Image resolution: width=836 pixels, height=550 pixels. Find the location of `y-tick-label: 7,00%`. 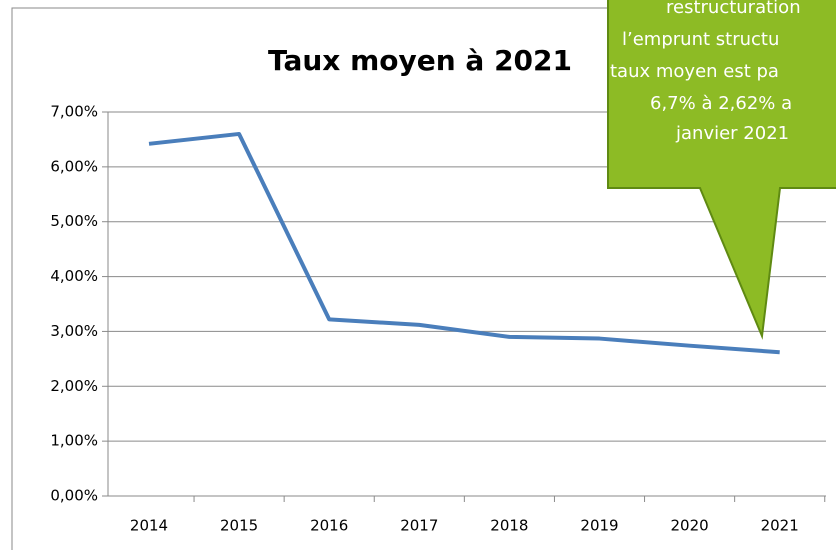

y-tick-label: 7,00% is located at coordinates (74, 112).